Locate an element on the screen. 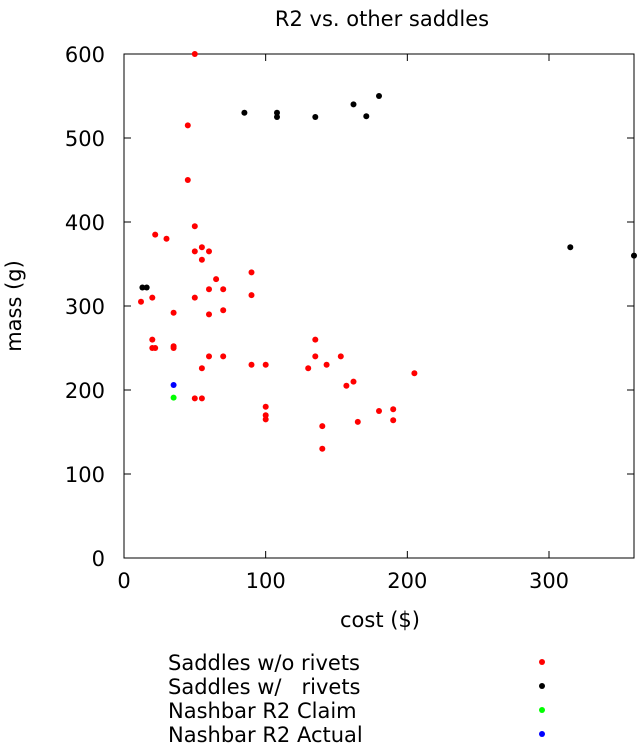 The height and width of the screenshot is (745, 640). y-tick-label: 300 is located at coordinates (85, 307).